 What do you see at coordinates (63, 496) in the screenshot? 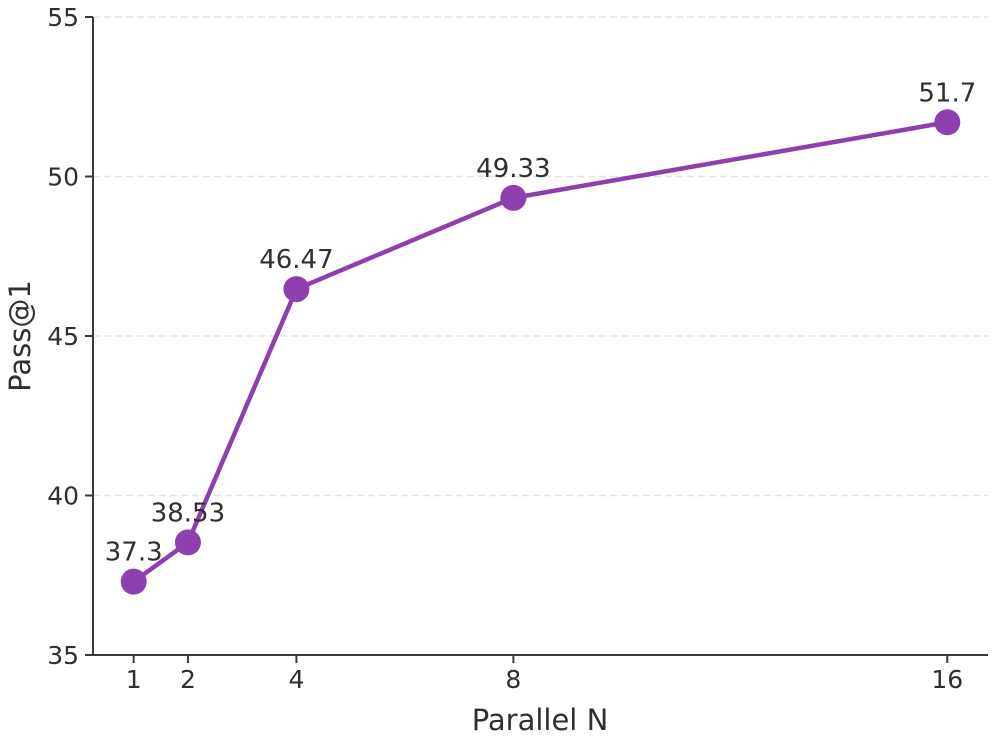
I see `y-tick-label: 40` at bounding box center [63, 496].